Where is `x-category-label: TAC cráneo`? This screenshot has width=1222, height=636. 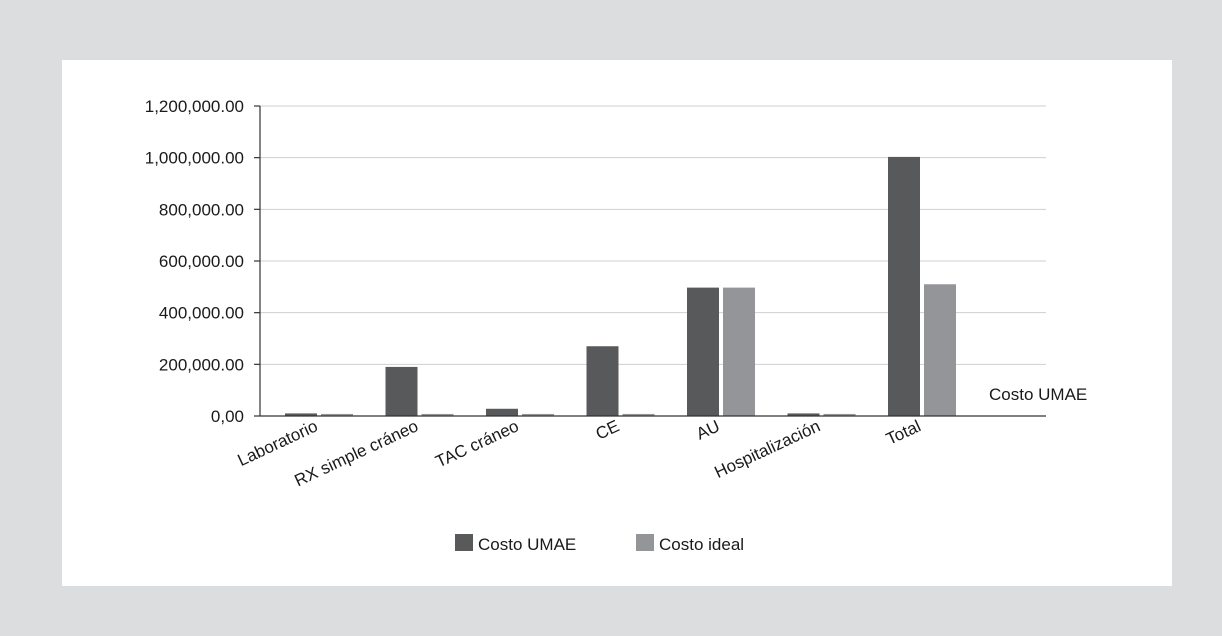 x-category-label: TAC cráneo is located at coordinates (477, 443).